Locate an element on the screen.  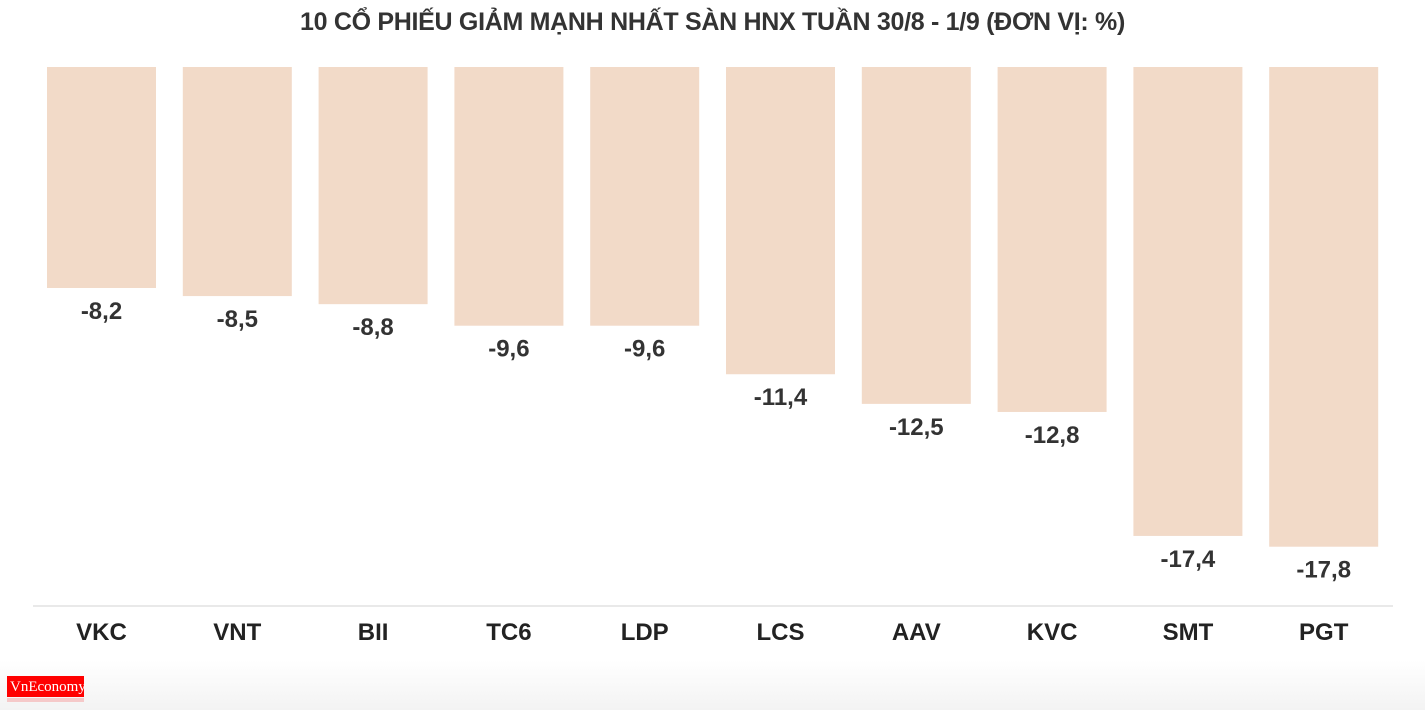
x-tick-label: KVC is located at coordinates (1052, 632).